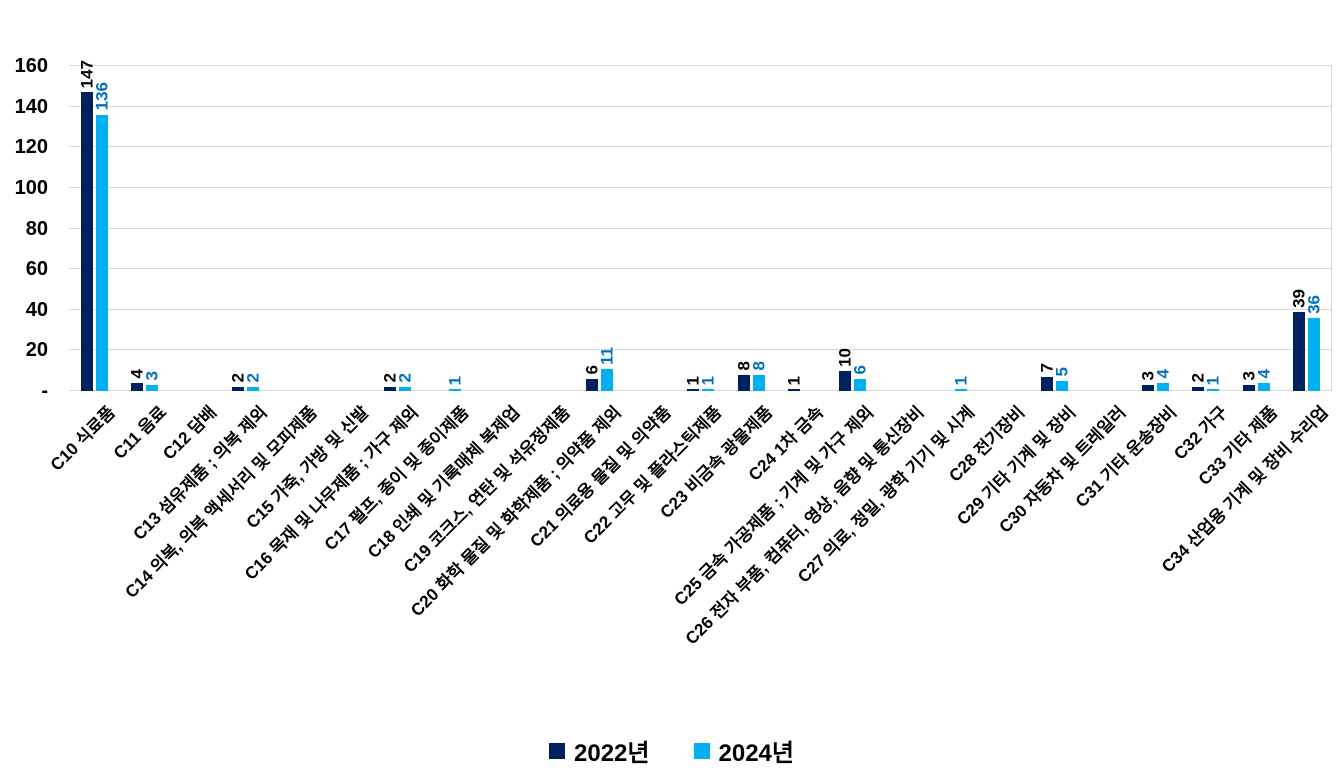 Image resolution: width=1343 pixels, height=779 pixels. Describe the element at coordinates (794, 380) in the screenshot. I see `bar-value-label-2022년: 1` at that location.